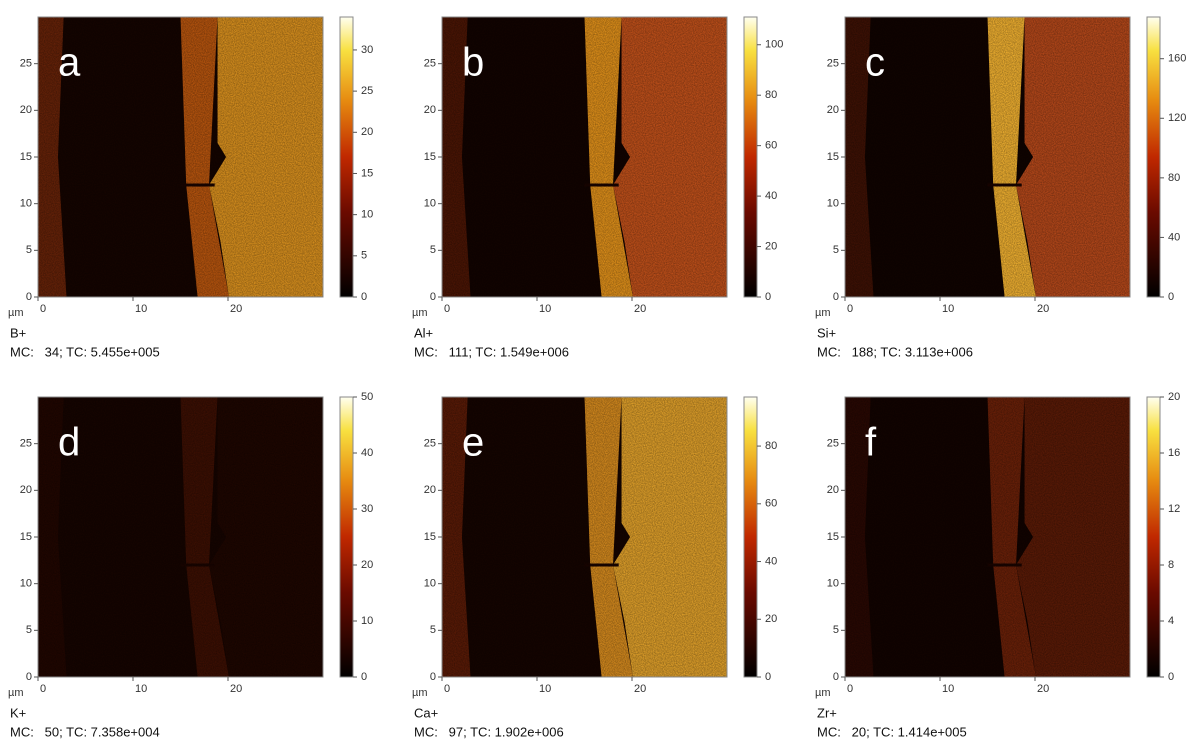 The height and width of the screenshot is (749, 1195). I want to click on panel-letter: c, so click(875, 63).